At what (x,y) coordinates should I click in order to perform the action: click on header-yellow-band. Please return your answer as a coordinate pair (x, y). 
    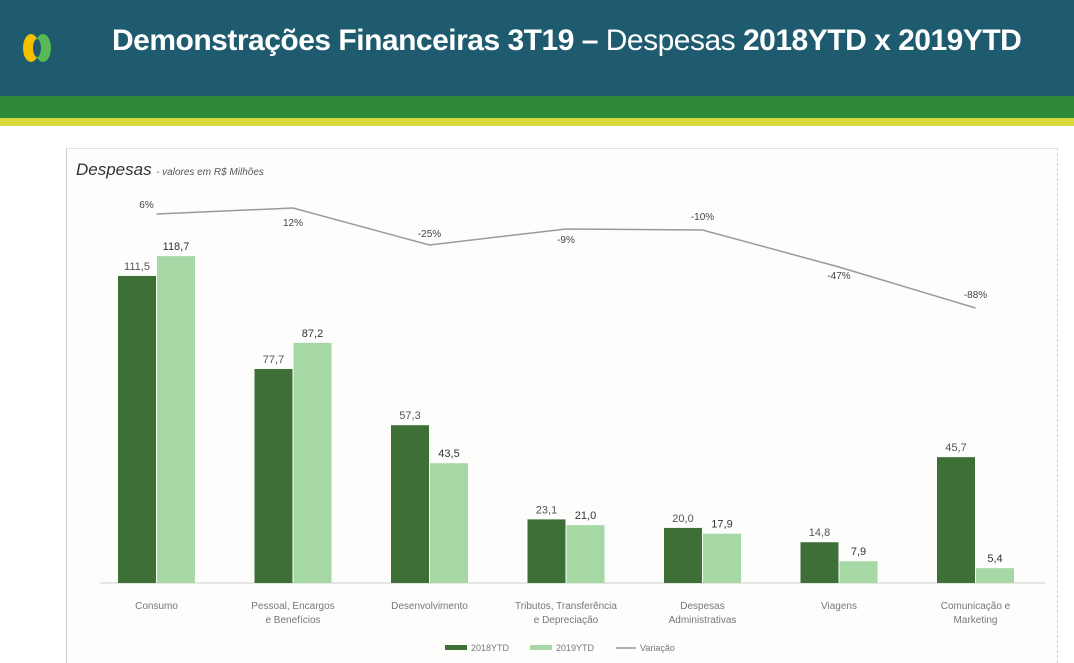
    Looking at the image, I should click on (537, 122).